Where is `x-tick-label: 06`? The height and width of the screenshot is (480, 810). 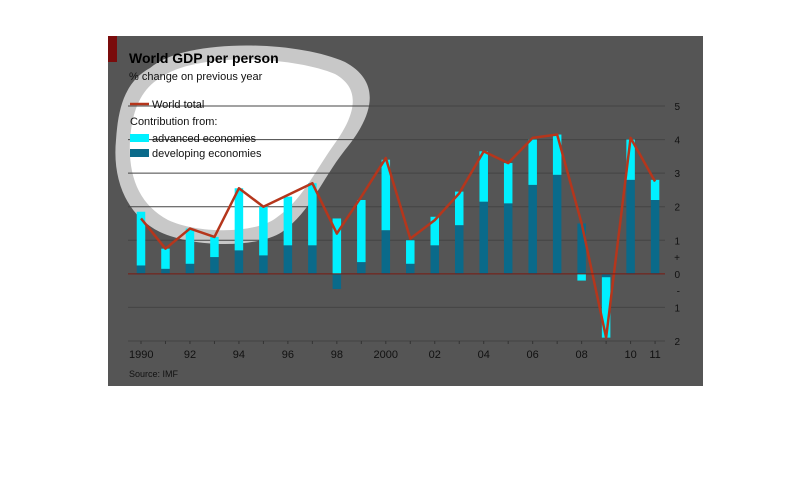 x-tick-label: 06 is located at coordinates (533, 355).